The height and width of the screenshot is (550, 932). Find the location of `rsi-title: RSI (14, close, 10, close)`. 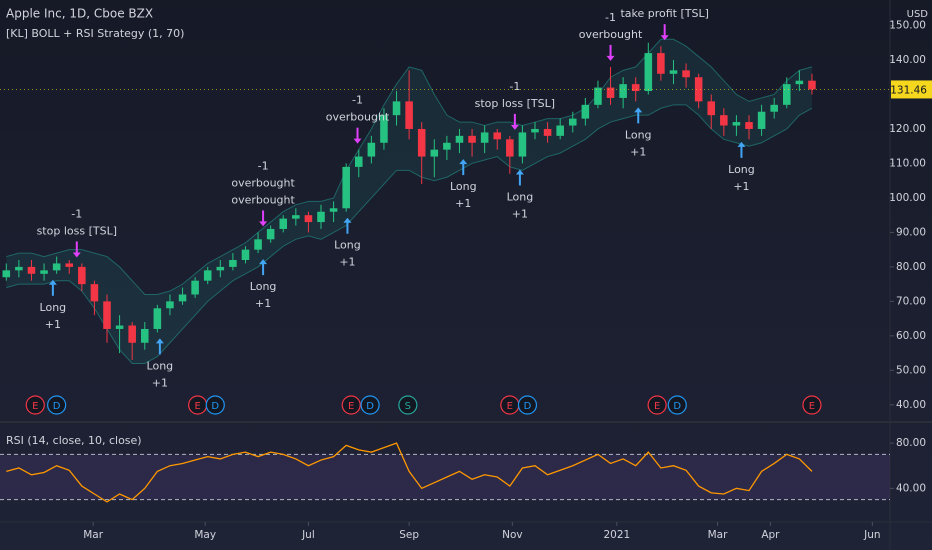

rsi-title: RSI (14, close, 10, close) is located at coordinates (74, 440).